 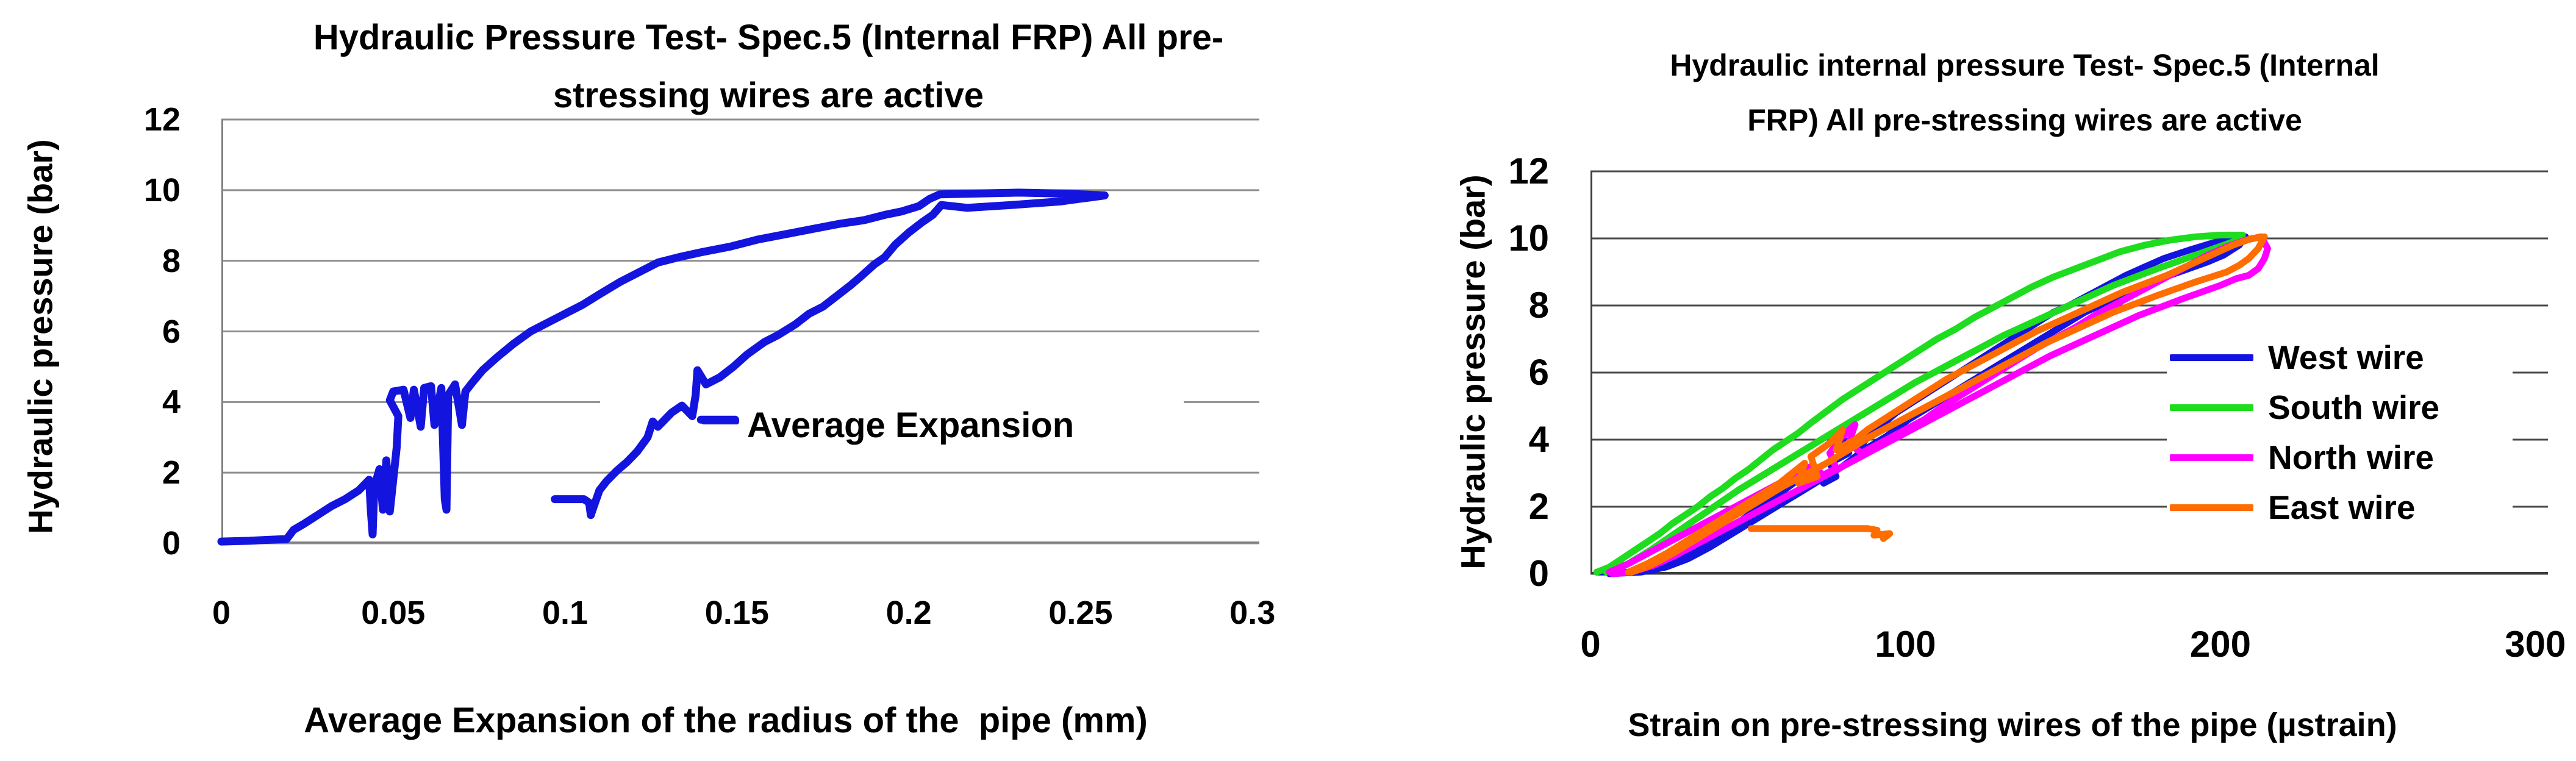 What do you see at coordinates (40, 337) in the screenshot?
I see `chart-left-y-axis-title: Hydraulic pressure (bar)` at bounding box center [40, 337].